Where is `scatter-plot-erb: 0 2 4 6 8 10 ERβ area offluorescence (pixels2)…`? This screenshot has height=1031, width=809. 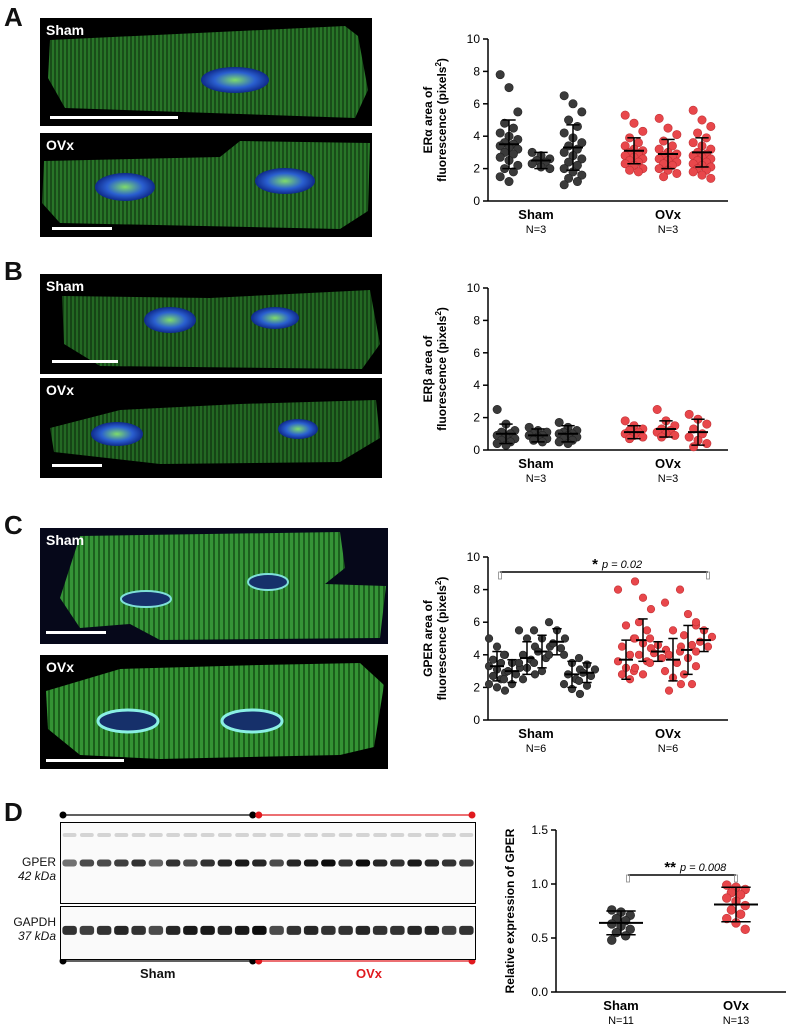 scatter-plot-erb: 0 2 4 6 8 10 ERβ area offluorescence (pixels2)… is located at coordinates (574, 383).